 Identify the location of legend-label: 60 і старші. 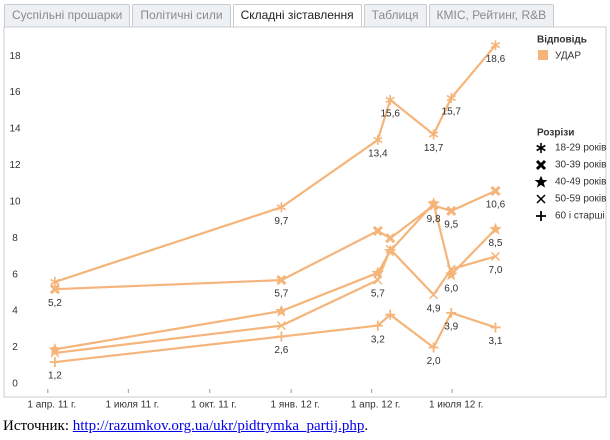
(580, 216).